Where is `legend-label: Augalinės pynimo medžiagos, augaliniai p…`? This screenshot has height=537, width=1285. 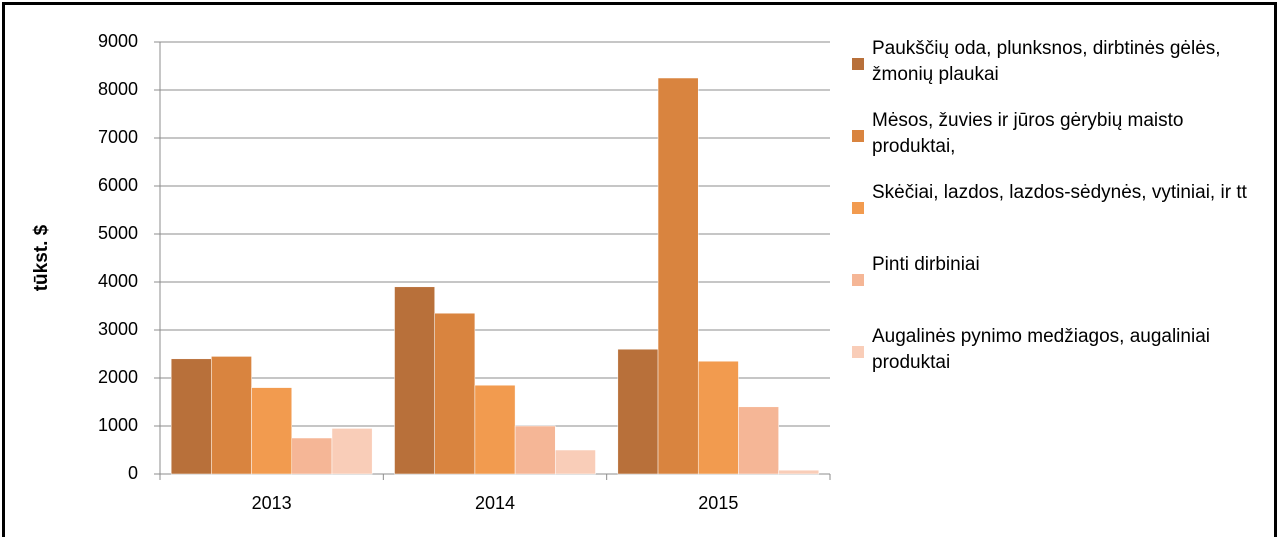
legend-label: Augalinės pynimo medžiagos, augaliniai p… is located at coordinates (1041, 349).